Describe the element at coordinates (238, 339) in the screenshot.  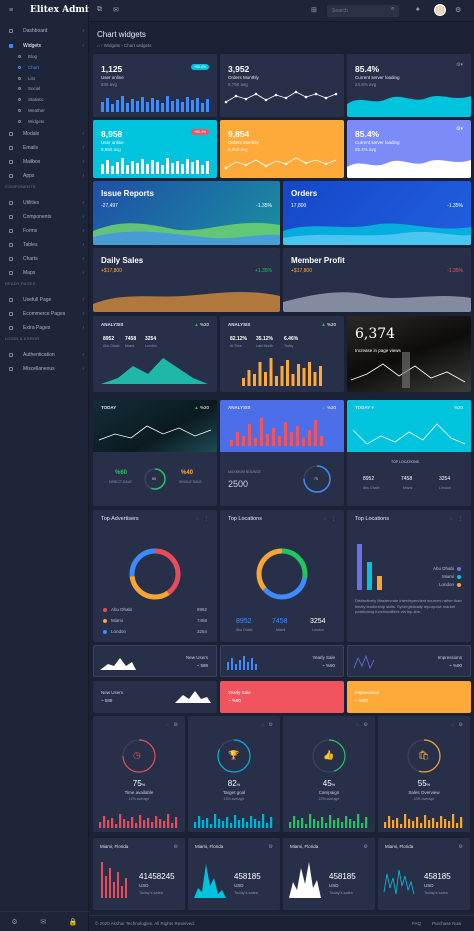
I see `stat-value: 82.12%` at that location.